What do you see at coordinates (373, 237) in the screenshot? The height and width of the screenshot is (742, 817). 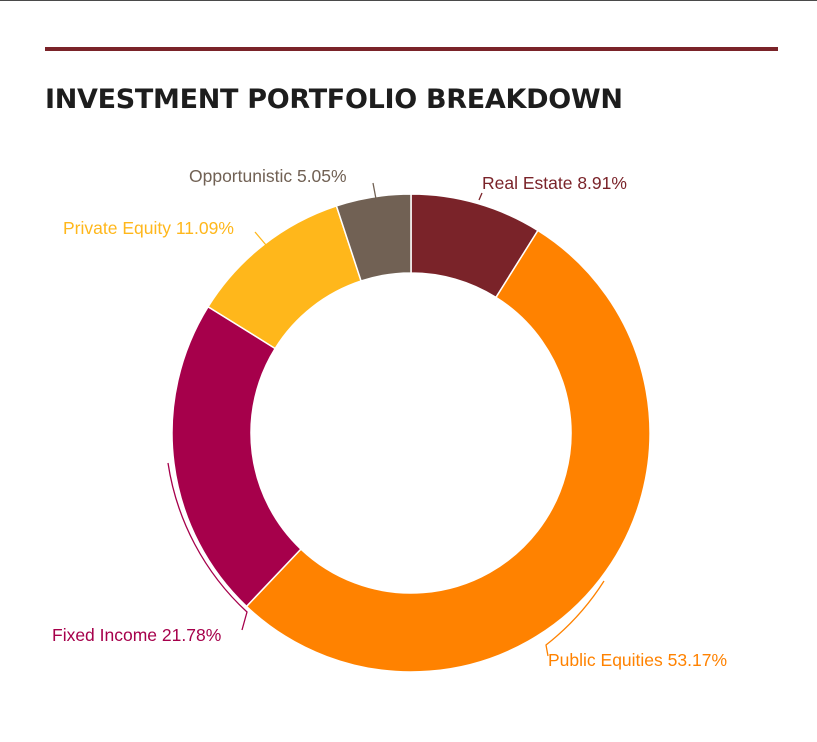 I see `slice-opportunistic` at bounding box center [373, 237].